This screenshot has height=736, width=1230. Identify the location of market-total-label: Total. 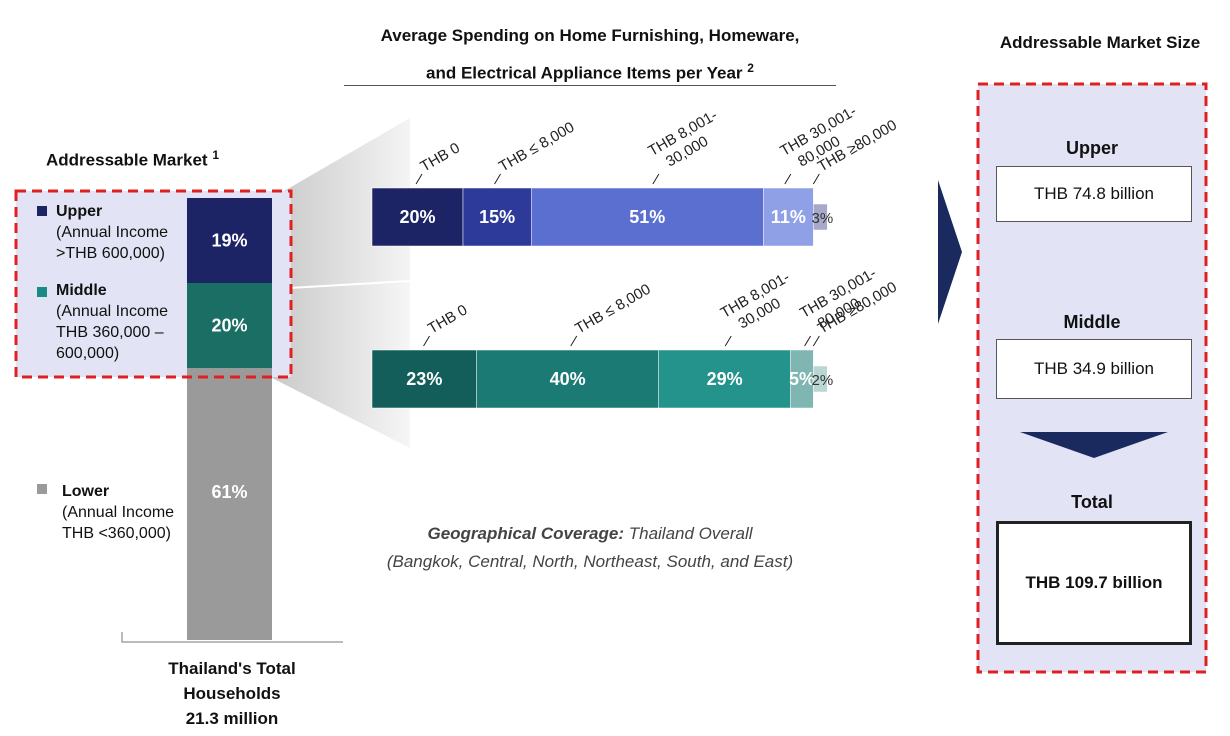
(1092, 502).